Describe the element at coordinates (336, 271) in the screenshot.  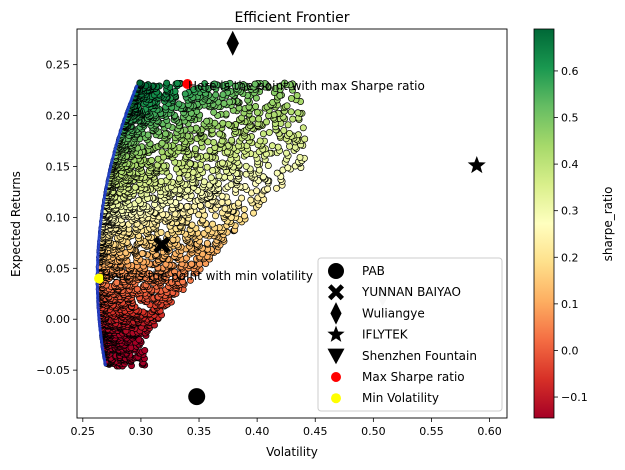
I see `legend-item-pab-marker` at that location.